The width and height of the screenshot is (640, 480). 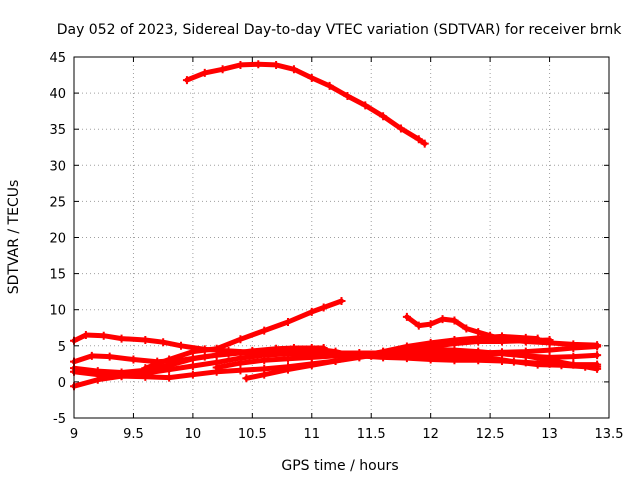 I want to click on x-tick-label: 13.5, so click(x=609, y=434).